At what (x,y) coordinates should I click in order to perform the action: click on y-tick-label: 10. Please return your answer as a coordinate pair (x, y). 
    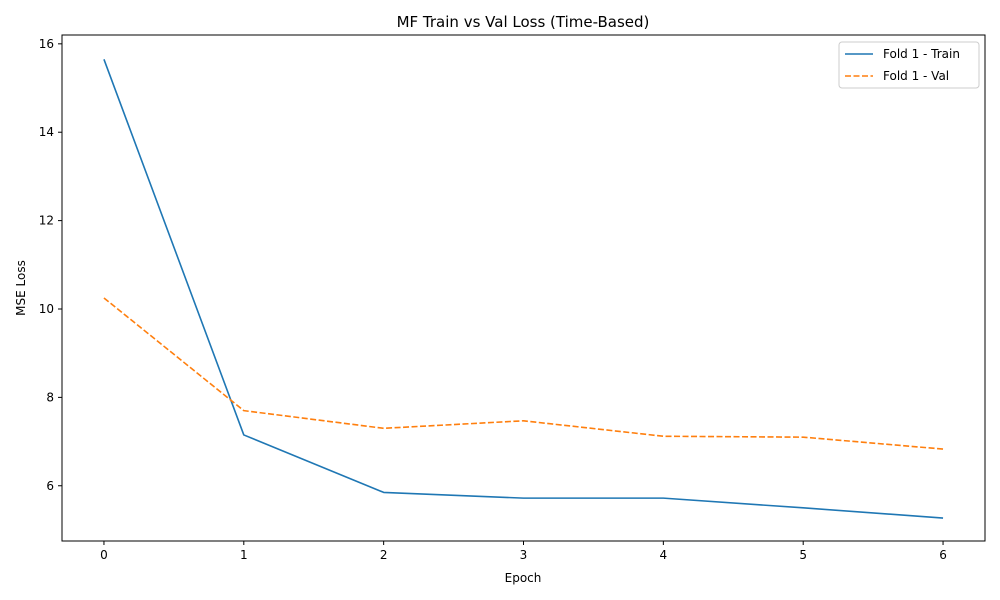
    Looking at the image, I should click on (46, 309).